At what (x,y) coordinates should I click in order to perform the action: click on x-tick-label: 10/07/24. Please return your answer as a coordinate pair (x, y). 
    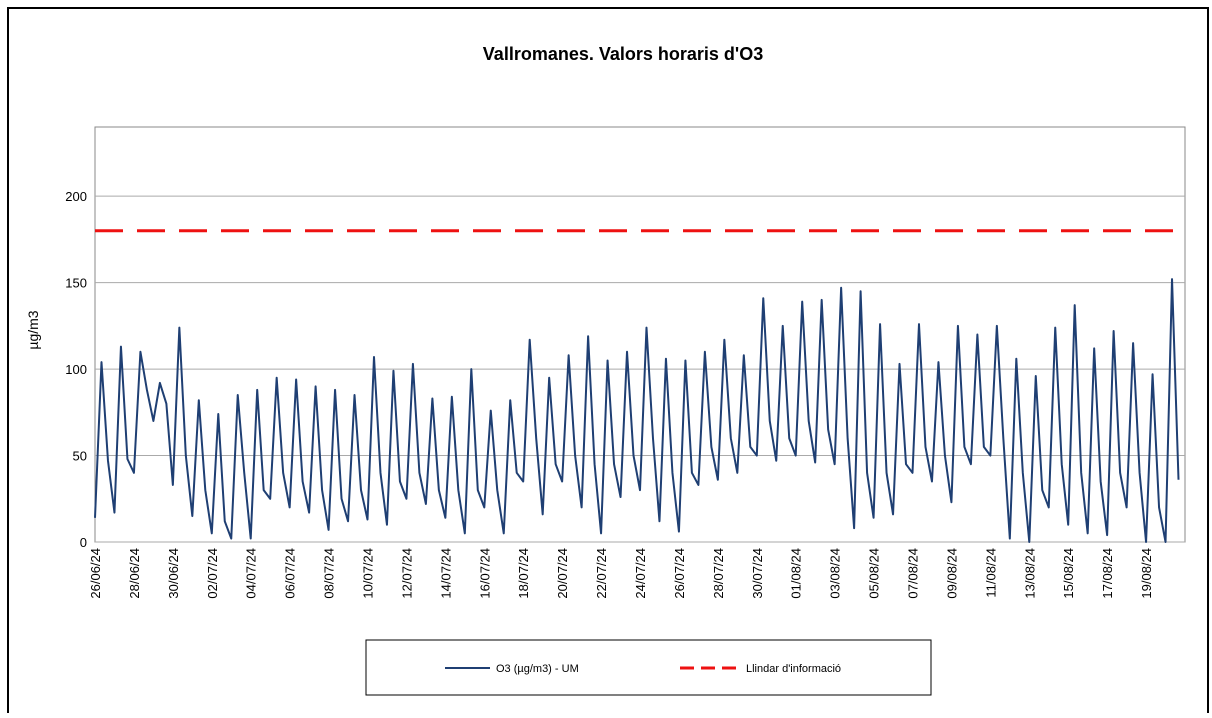
    Looking at the image, I should click on (368, 573).